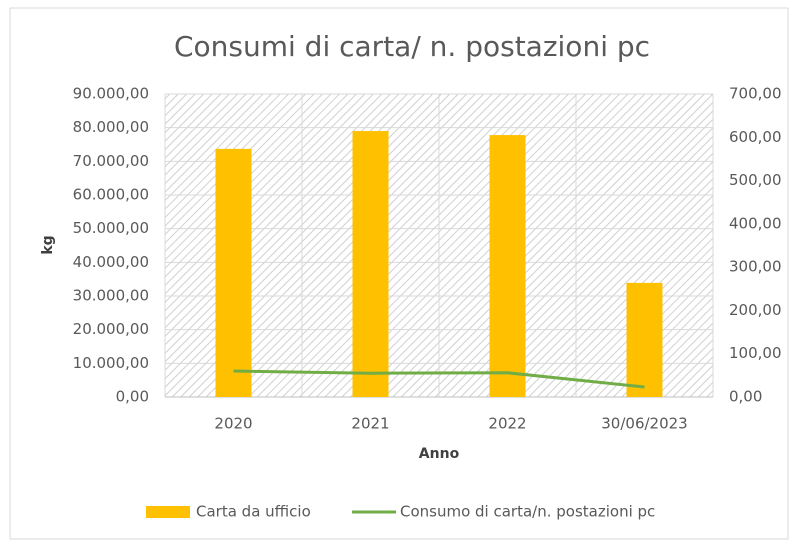 The height and width of the screenshot is (545, 790). What do you see at coordinates (111, 195) in the screenshot?
I see `y-tick-label: 60.000,00` at bounding box center [111, 195].